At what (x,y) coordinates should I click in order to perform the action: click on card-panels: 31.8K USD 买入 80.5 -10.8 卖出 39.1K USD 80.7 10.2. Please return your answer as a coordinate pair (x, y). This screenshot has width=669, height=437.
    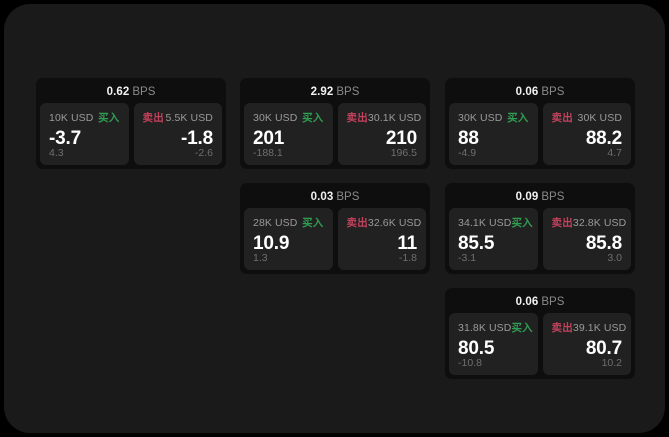
    Looking at the image, I should click on (540, 344).